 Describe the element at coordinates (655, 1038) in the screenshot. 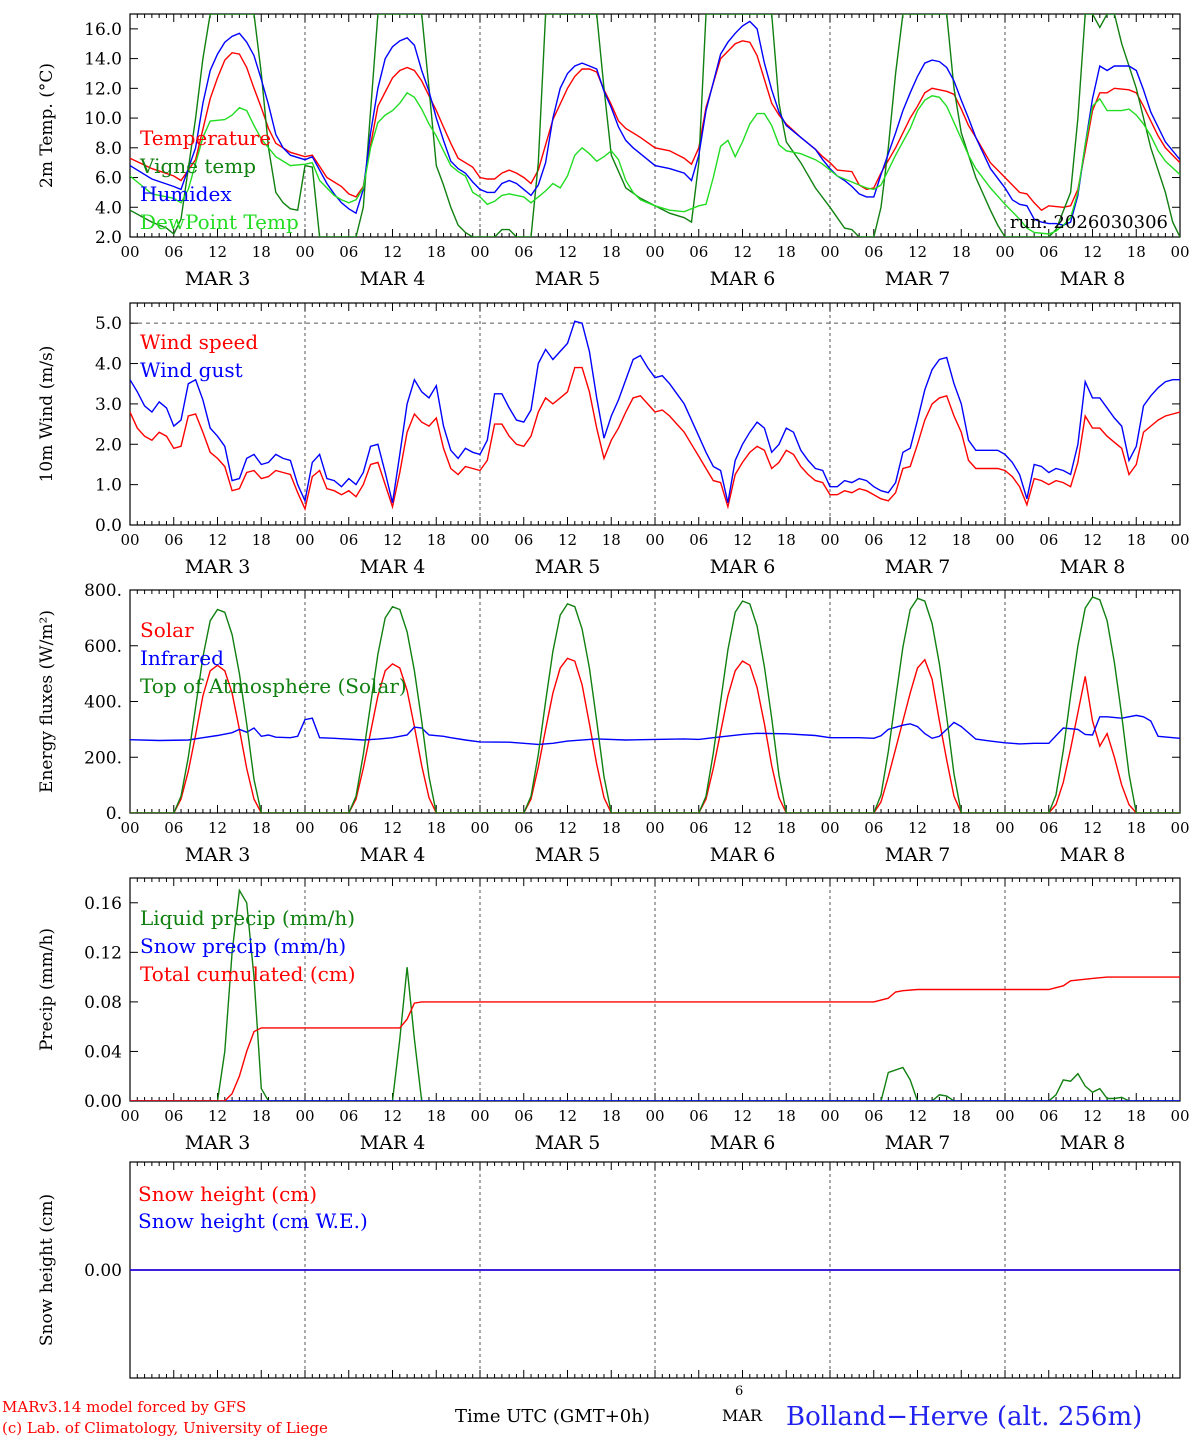

I see `series-total-cumulated-cm` at that location.